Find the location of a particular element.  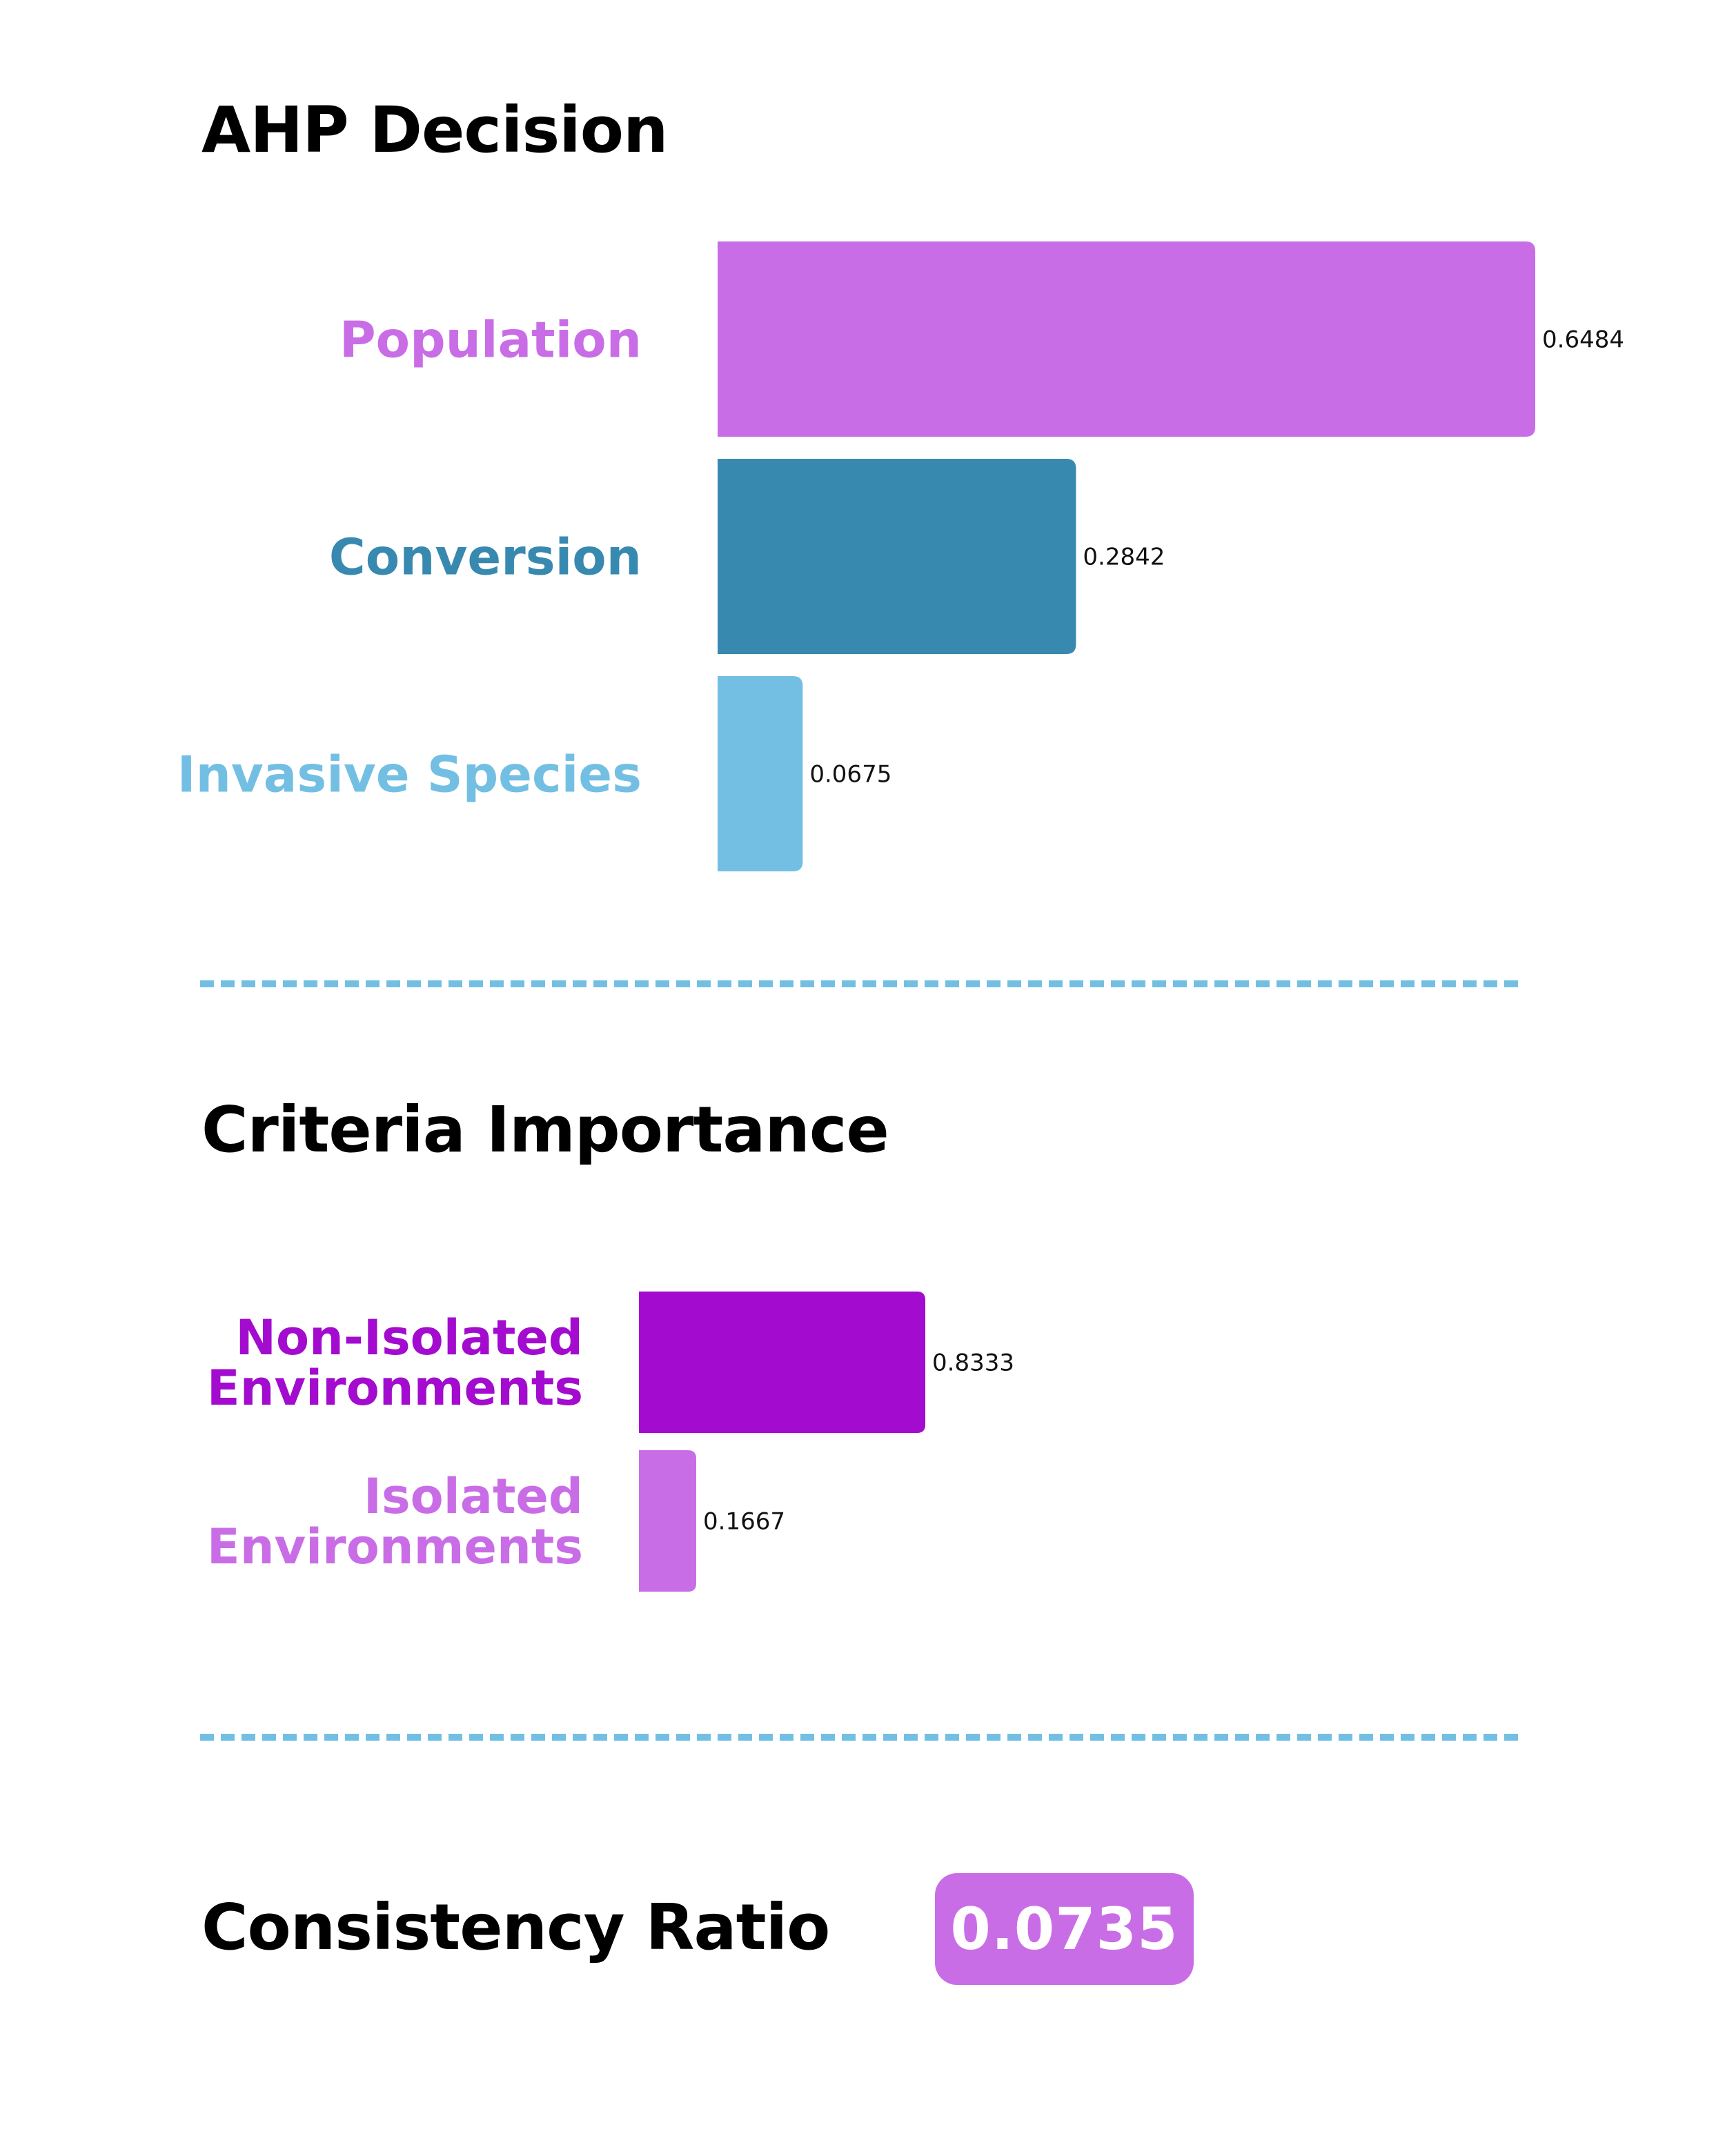

category-label-1: Conversion is located at coordinates (485, 557).